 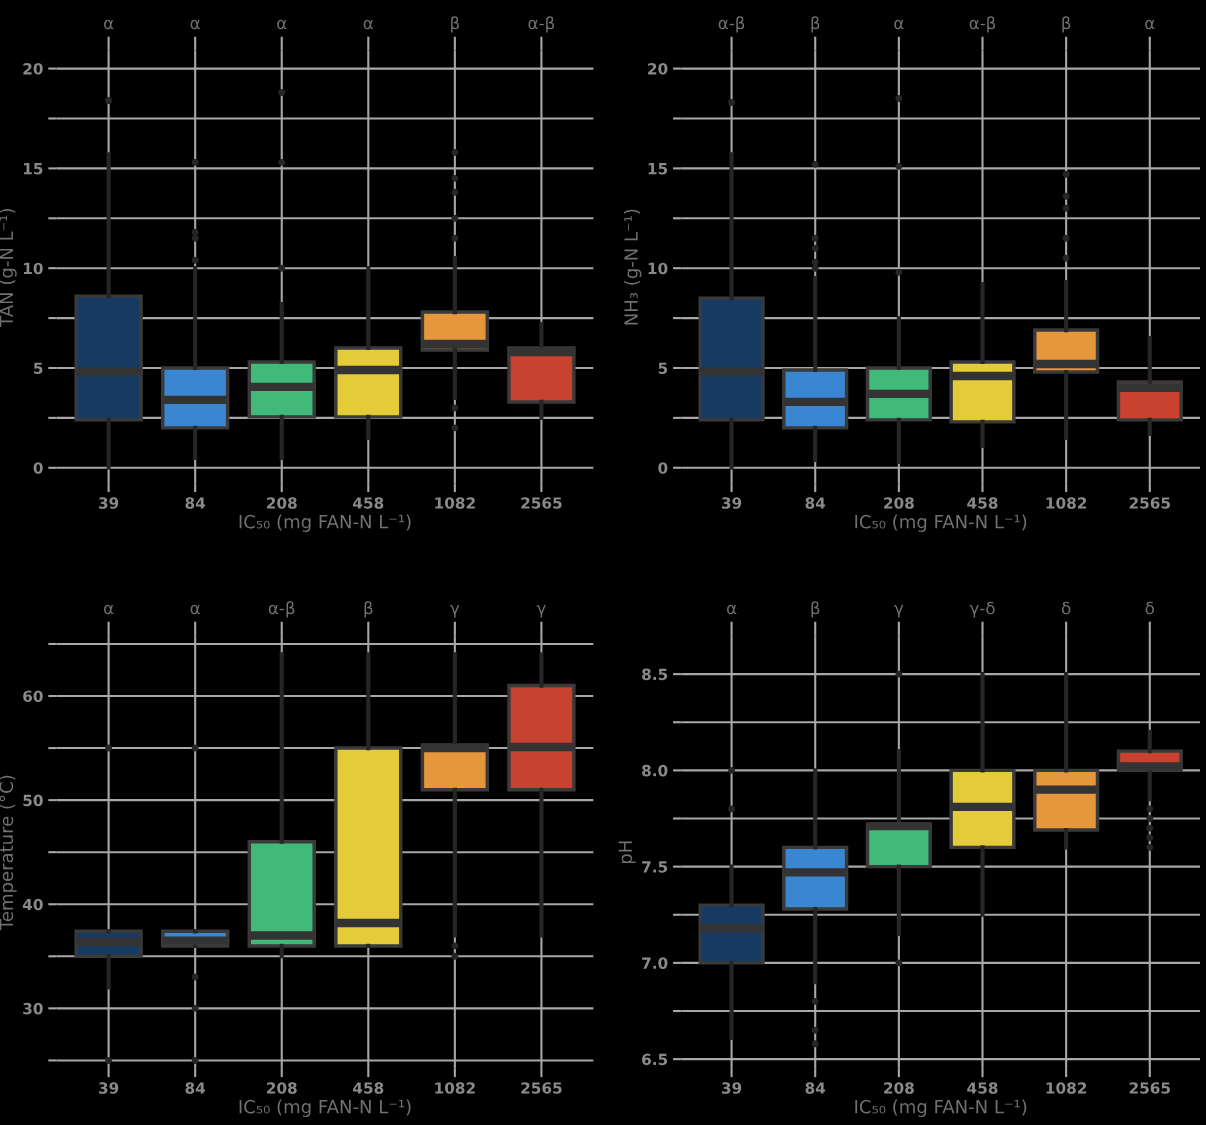 What do you see at coordinates (8, 268) in the screenshot?
I see `y-axis-title: TAN (g-N L⁻¹)` at bounding box center [8, 268].